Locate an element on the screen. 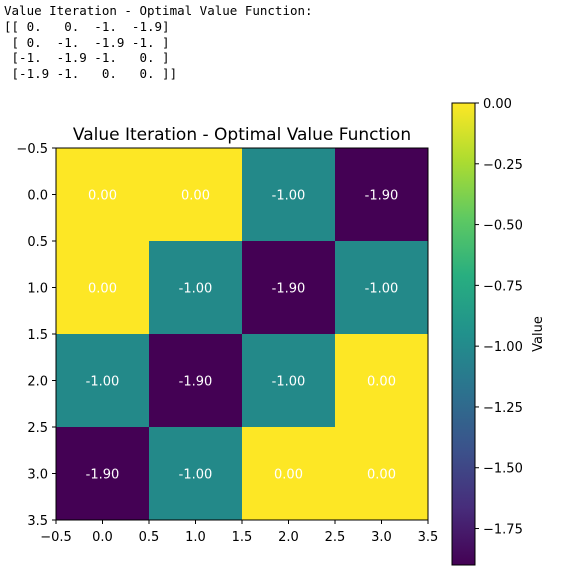  x-tick-label: 3.5 is located at coordinates (428, 537).